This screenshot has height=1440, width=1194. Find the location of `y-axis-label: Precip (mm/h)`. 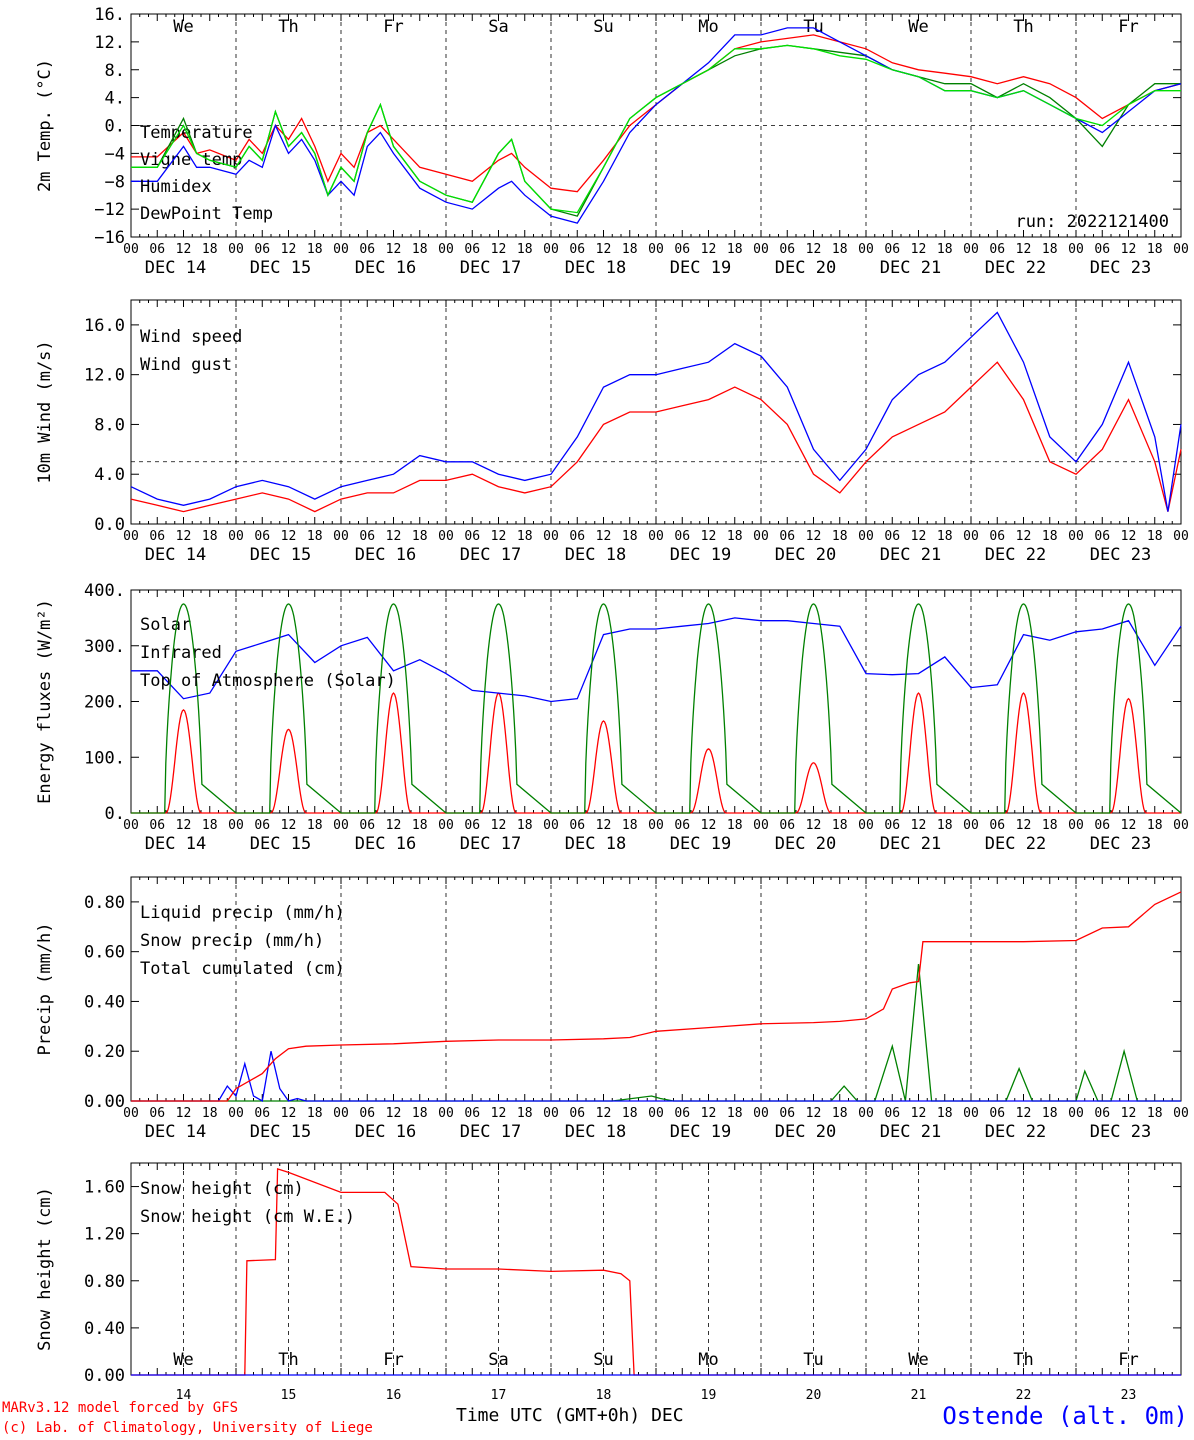

y-axis-label: Precip (mm/h) is located at coordinates (45, 988).